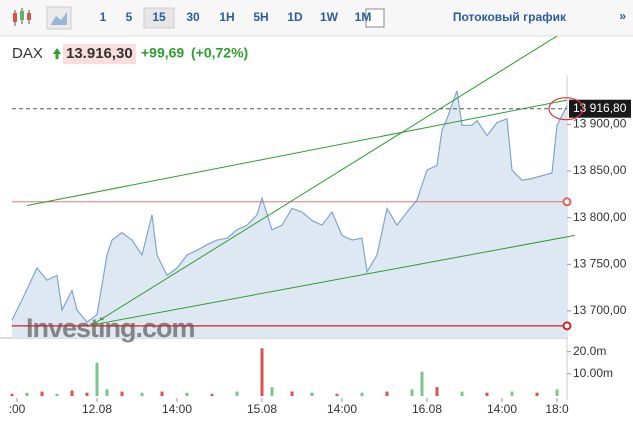 Image resolution: width=633 pixels, height=424 pixels. I want to click on y-tick-label: 13 750,00, so click(600, 263).